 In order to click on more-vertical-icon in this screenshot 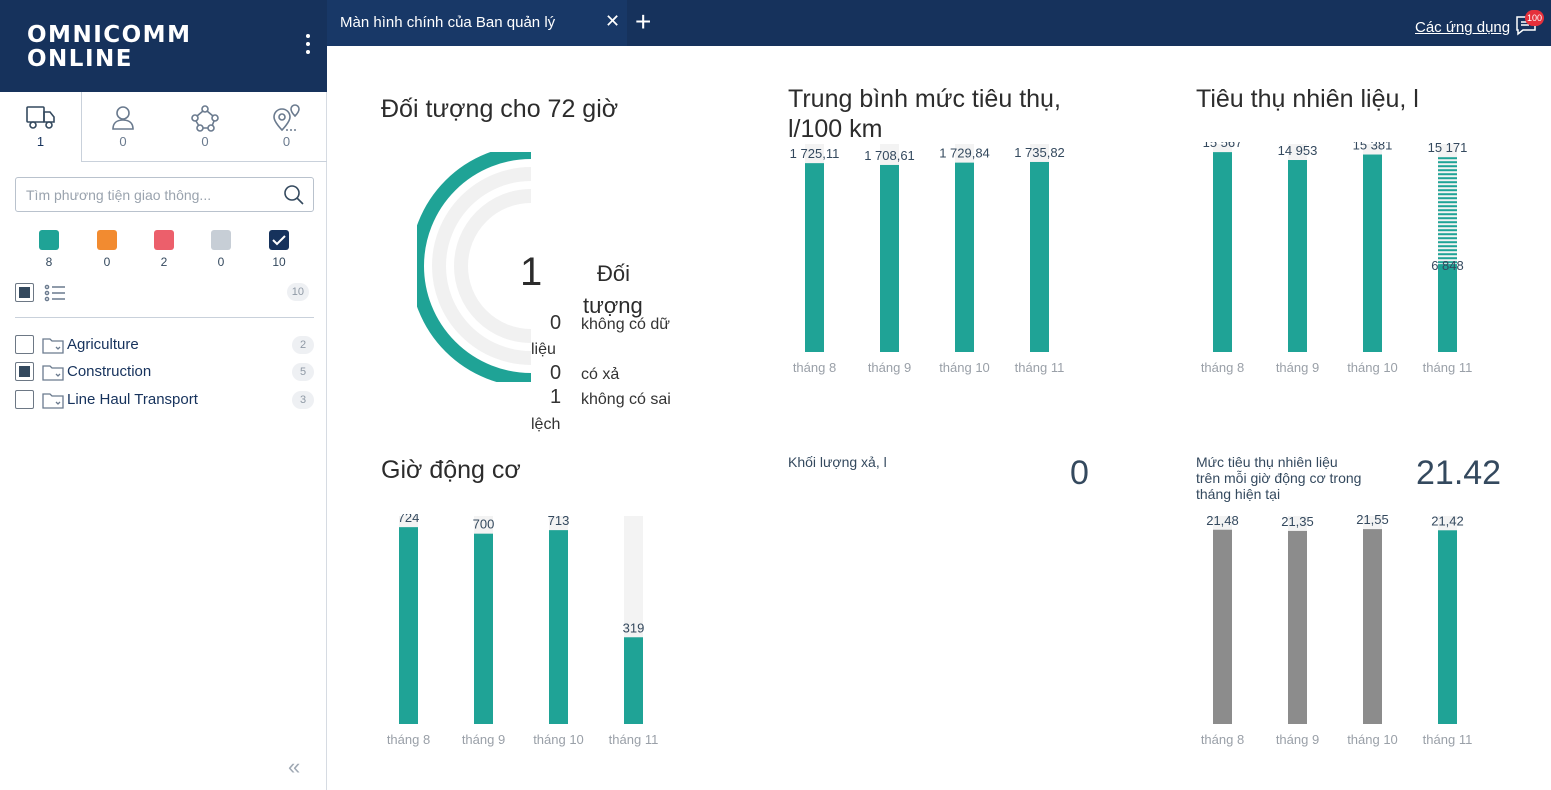, I will do `click(308, 47)`.